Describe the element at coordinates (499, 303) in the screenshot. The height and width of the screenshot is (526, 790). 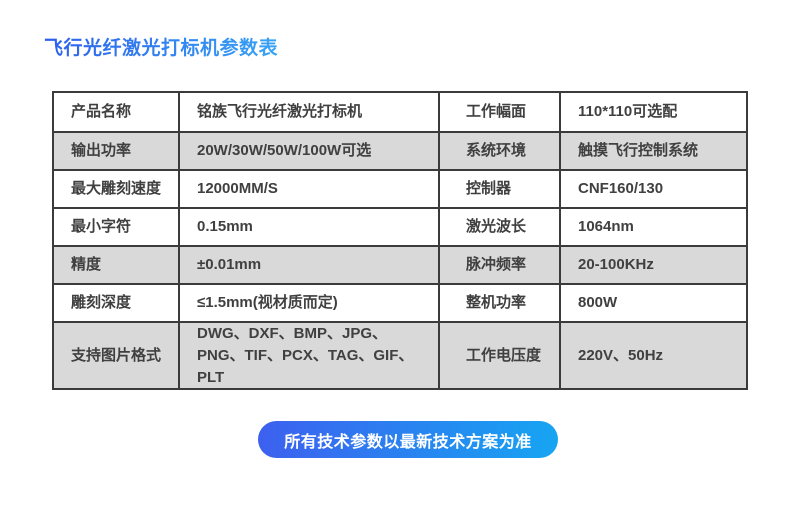
I see `spec-label-cell: 整机功率` at that location.